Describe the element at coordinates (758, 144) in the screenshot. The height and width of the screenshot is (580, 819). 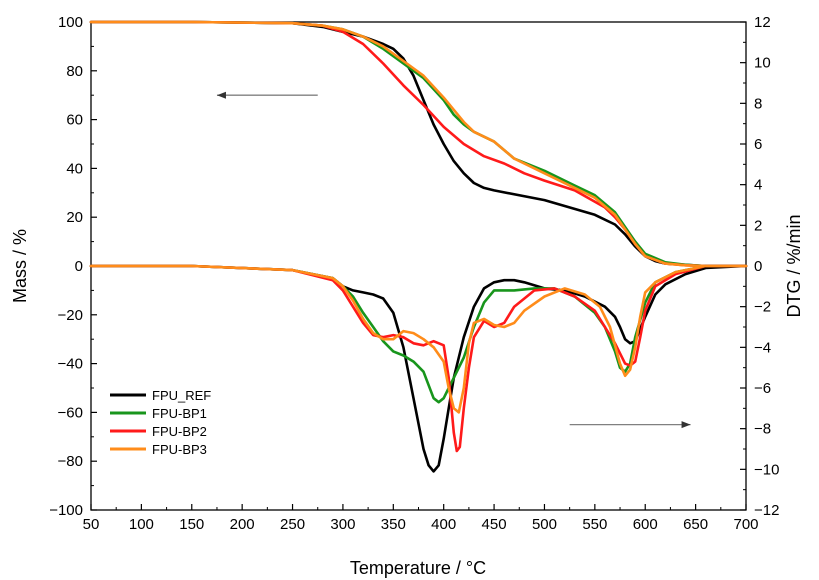
I see `right-y-tick-label: 6` at that location.